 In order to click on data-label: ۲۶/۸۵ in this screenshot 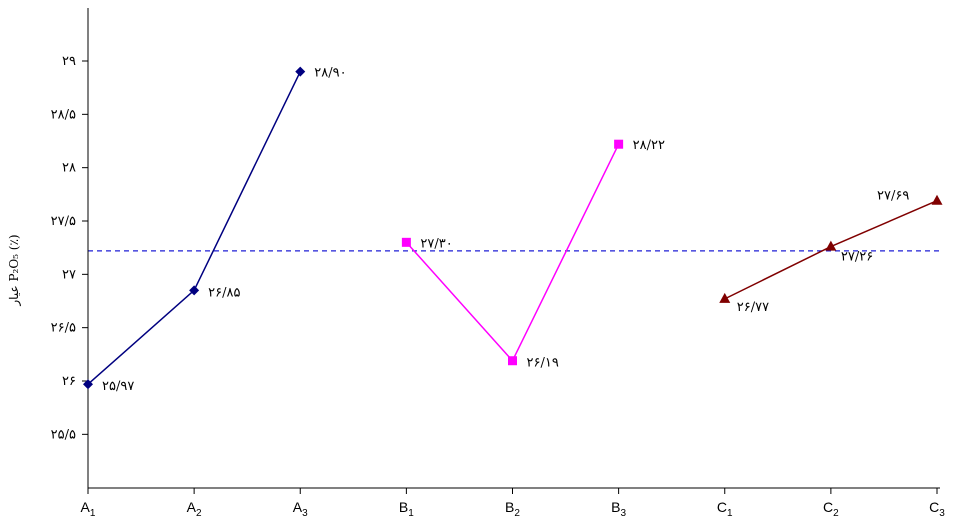, I will do `click(224, 292)`.